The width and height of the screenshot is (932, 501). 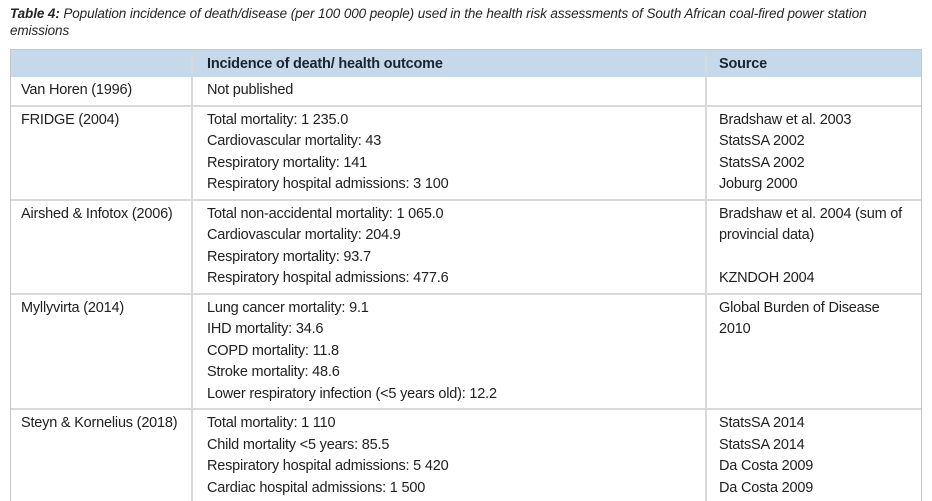 I want to click on source-line, so click(x=816, y=258).